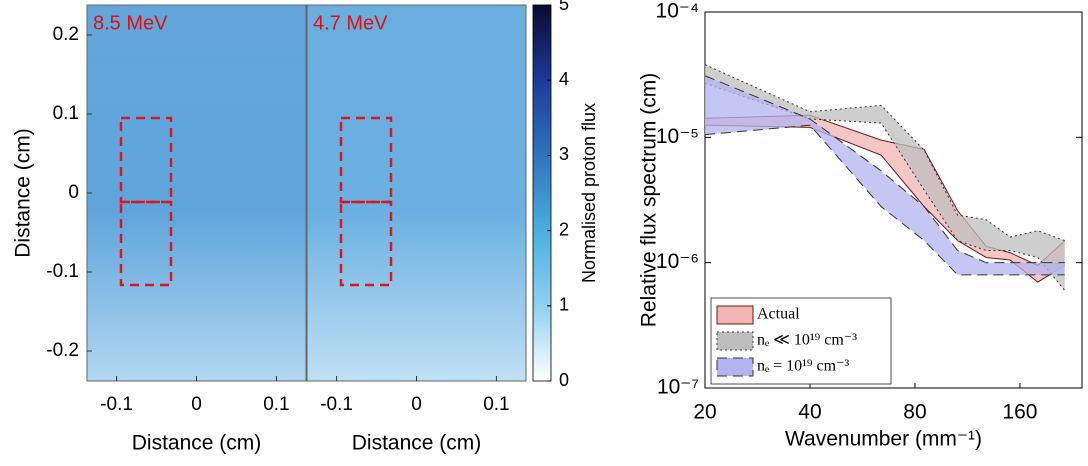 This screenshot has height=466, width=1088. What do you see at coordinates (883, 439) in the screenshot?
I see `x-axis-label: Wavenumber (mm⁻¹)` at bounding box center [883, 439].